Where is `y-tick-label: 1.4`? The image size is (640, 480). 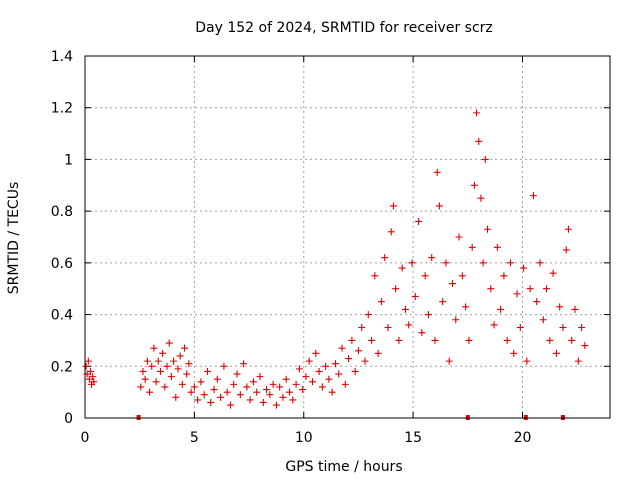
y-tick-label: 1.4 is located at coordinates (62, 57).